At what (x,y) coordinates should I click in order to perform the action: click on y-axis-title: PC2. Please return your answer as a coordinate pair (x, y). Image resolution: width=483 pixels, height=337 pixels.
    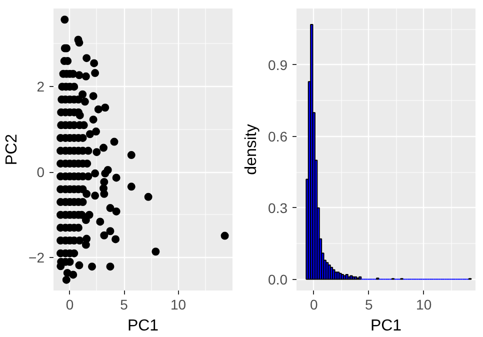
    Looking at the image, I should click on (12, 150).